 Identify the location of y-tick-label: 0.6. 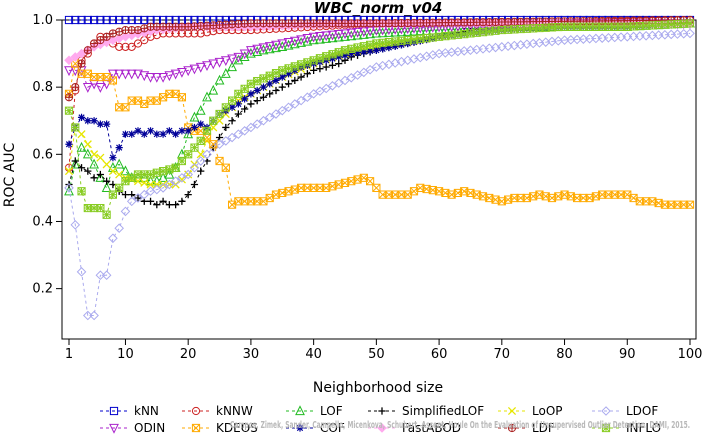
(42, 154).